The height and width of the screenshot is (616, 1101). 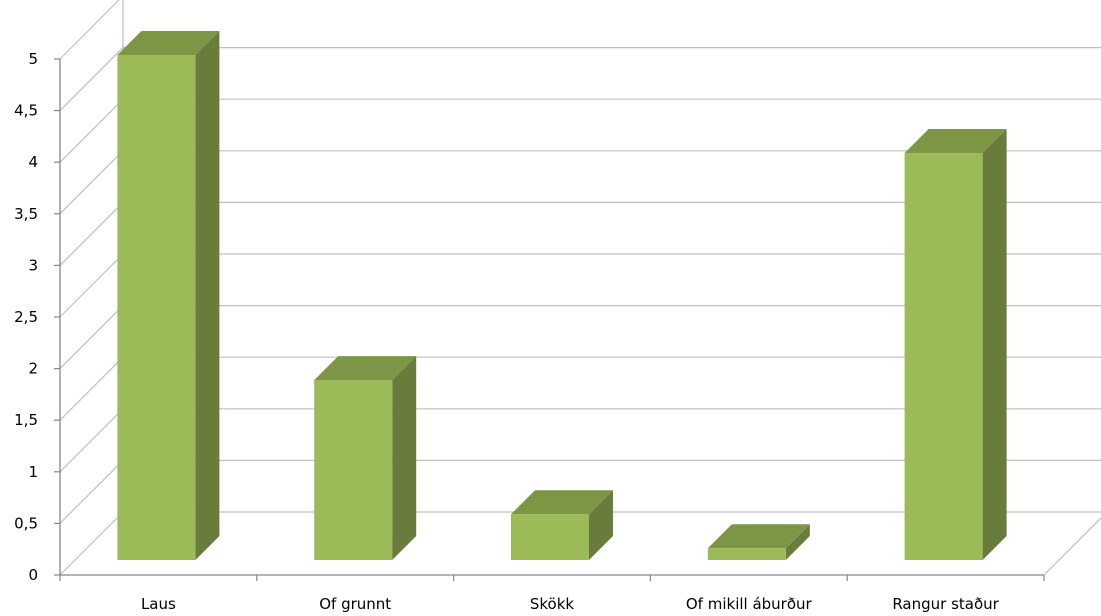 I want to click on y-tick-label: 0, so click(x=33, y=575).